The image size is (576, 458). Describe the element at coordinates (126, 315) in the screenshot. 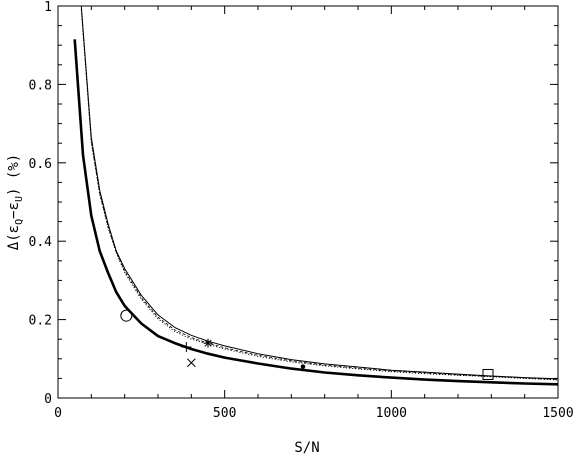

I see `marker-circle` at that location.